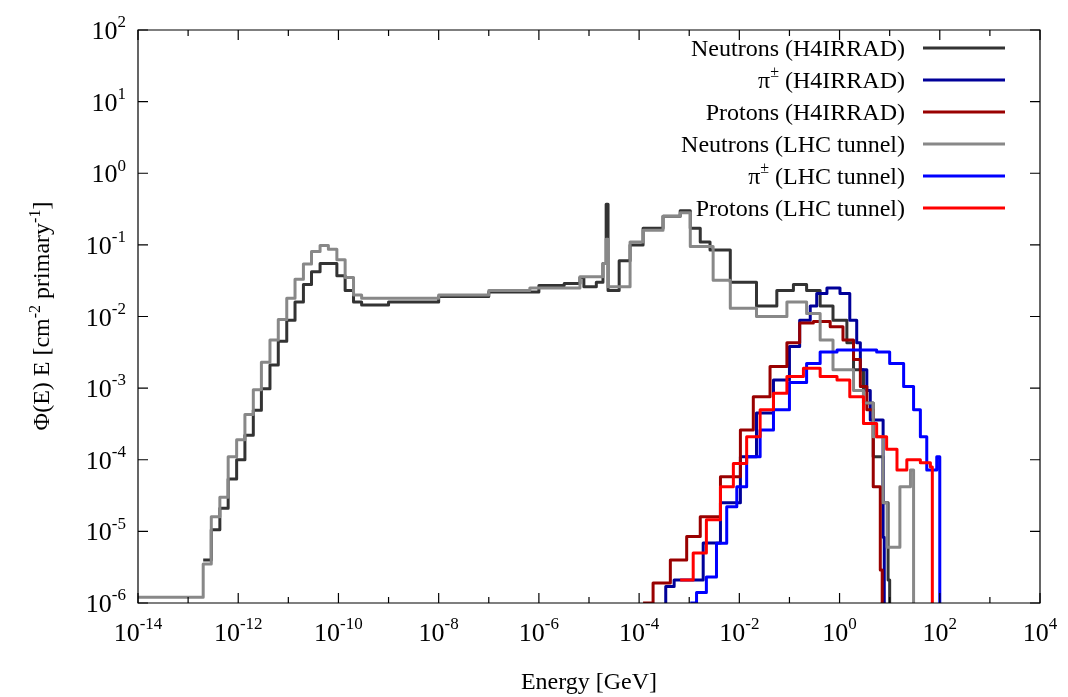 The height and width of the screenshot is (697, 1068). Describe the element at coordinates (805, 112) in the screenshot. I see `legend-label: Protons (H4IRRAD)` at that location.